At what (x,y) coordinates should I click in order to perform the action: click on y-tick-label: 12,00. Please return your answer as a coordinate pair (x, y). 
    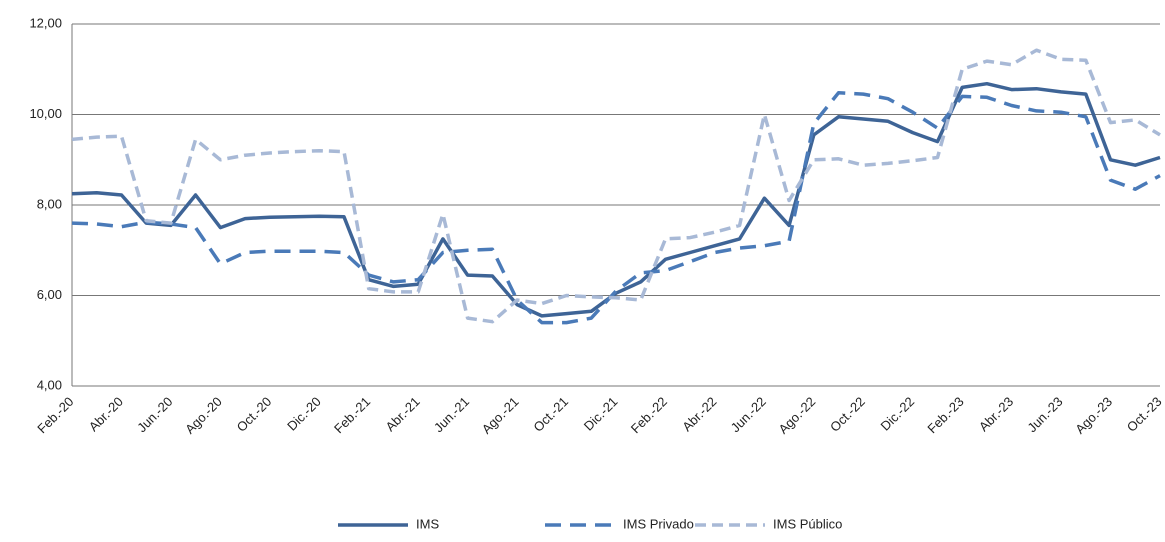
    Looking at the image, I should click on (45, 22).